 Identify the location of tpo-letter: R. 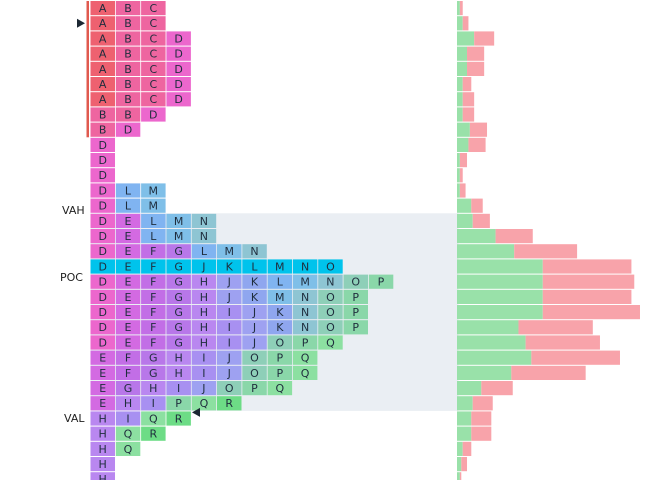
(153, 434).